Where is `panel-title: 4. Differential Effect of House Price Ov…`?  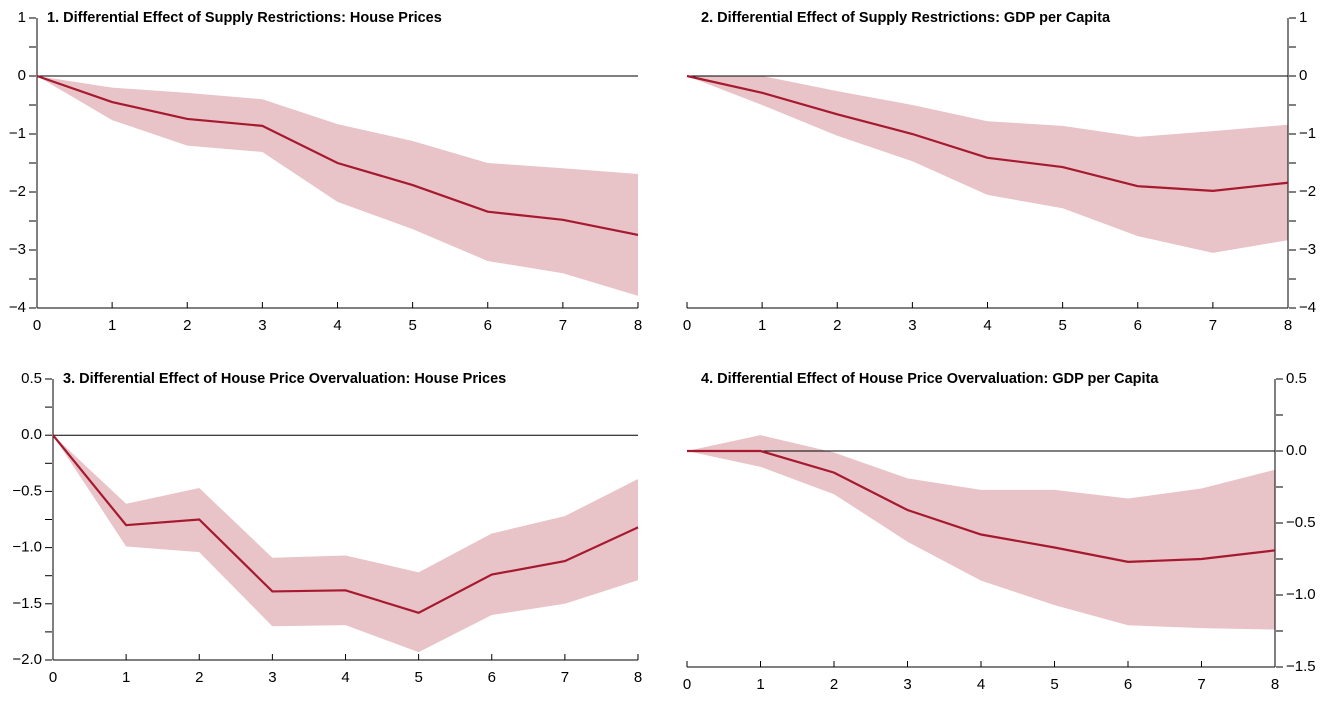
panel-title: 4. Differential Effect of House Price Ov… is located at coordinates (930, 379).